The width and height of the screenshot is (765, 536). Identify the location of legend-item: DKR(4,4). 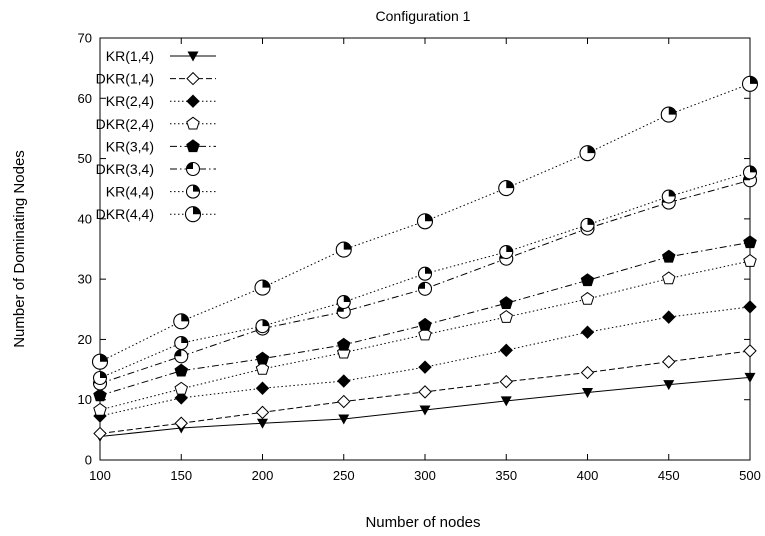
(156, 214).